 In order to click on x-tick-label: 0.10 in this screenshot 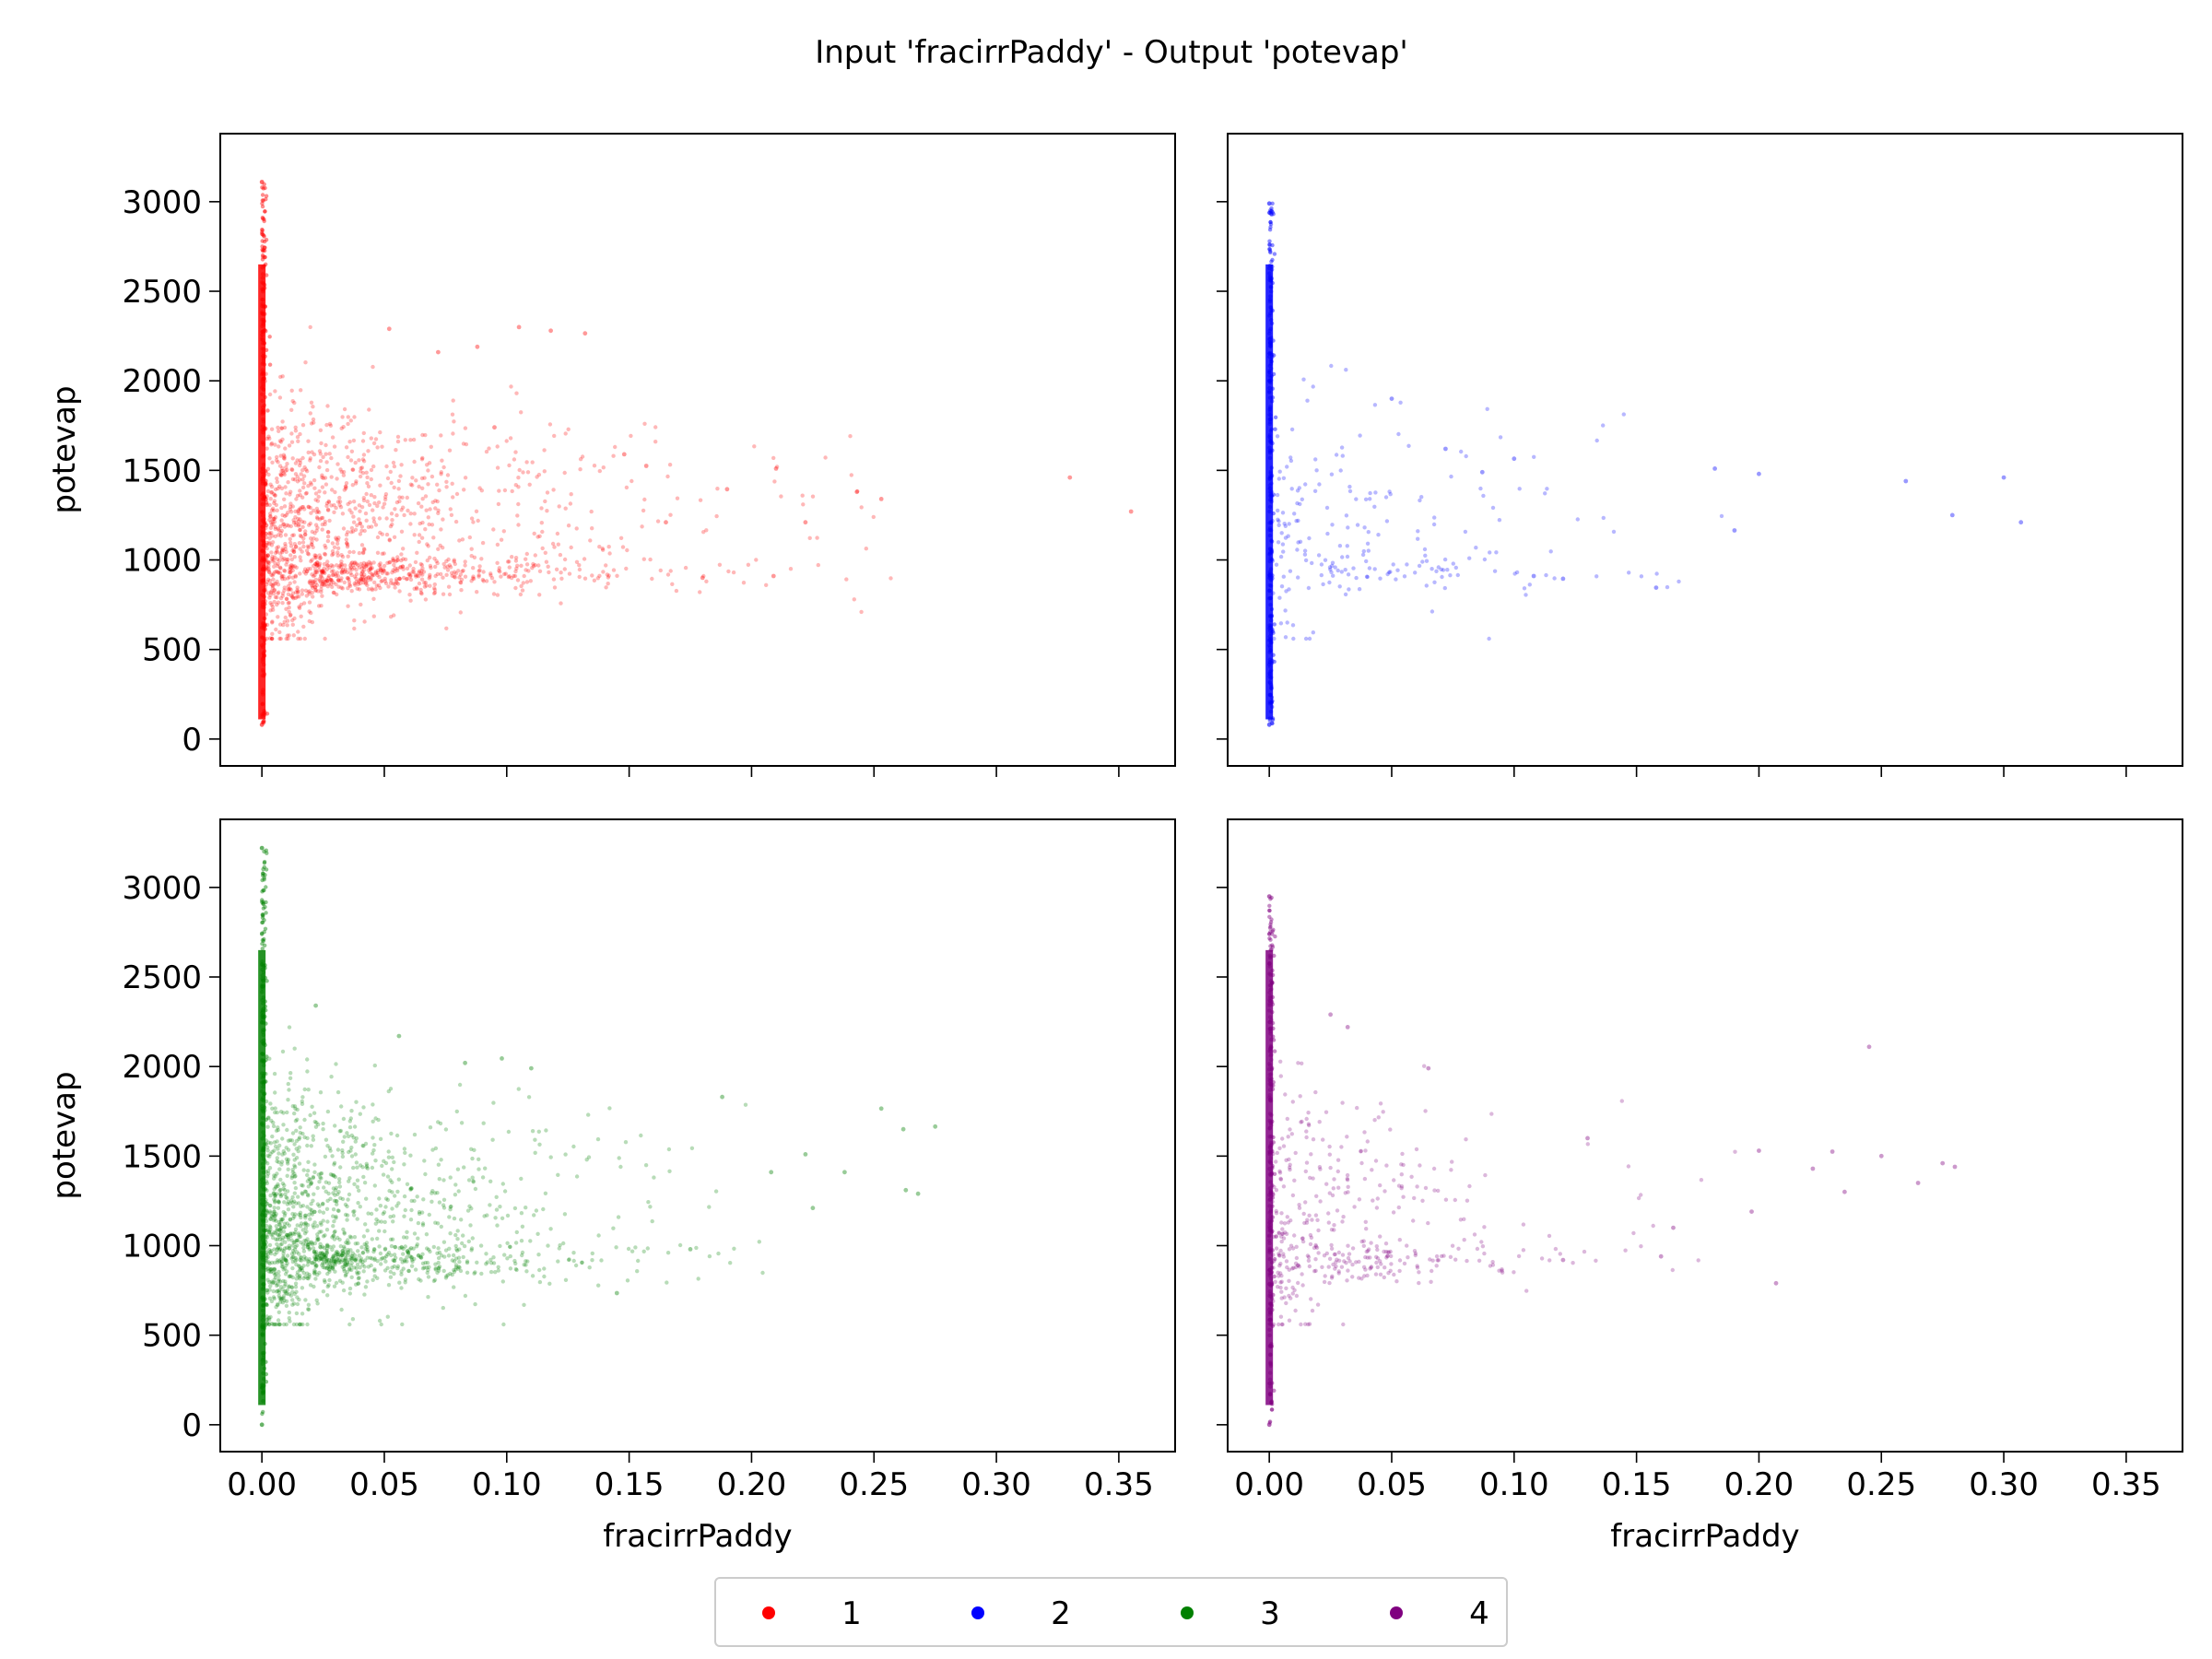, I will do `click(1514, 1484)`.